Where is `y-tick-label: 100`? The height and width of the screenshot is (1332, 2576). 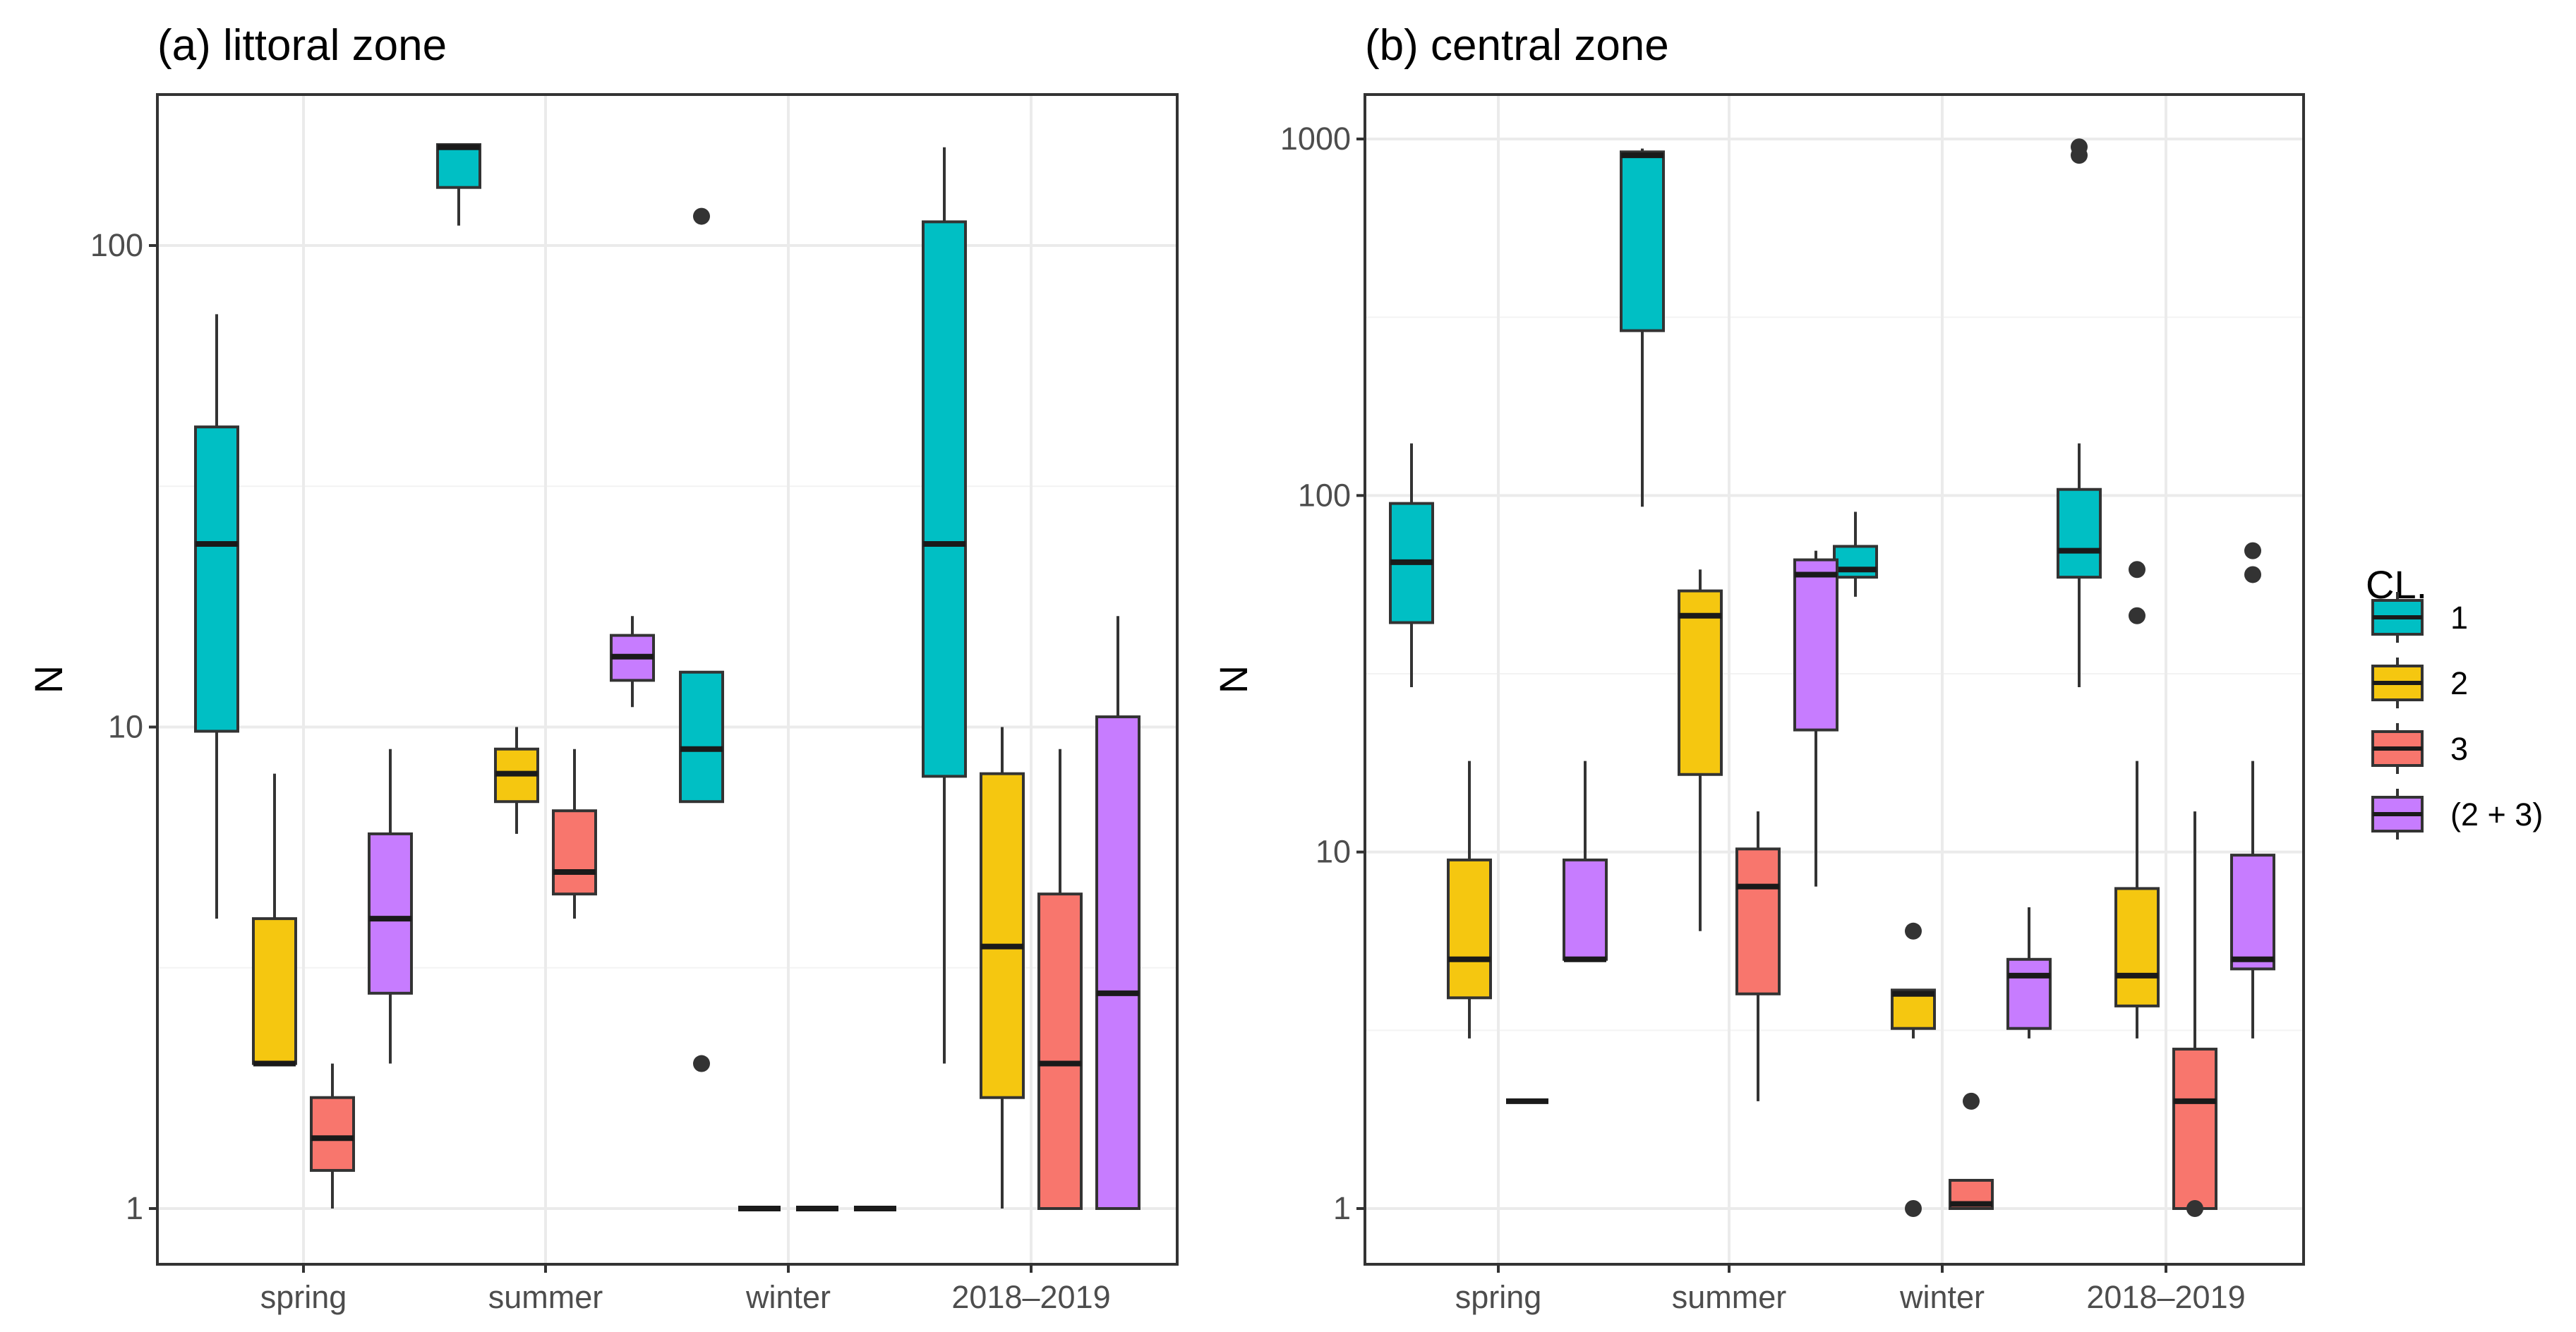 y-tick-label: 100 is located at coordinates (116, 245).